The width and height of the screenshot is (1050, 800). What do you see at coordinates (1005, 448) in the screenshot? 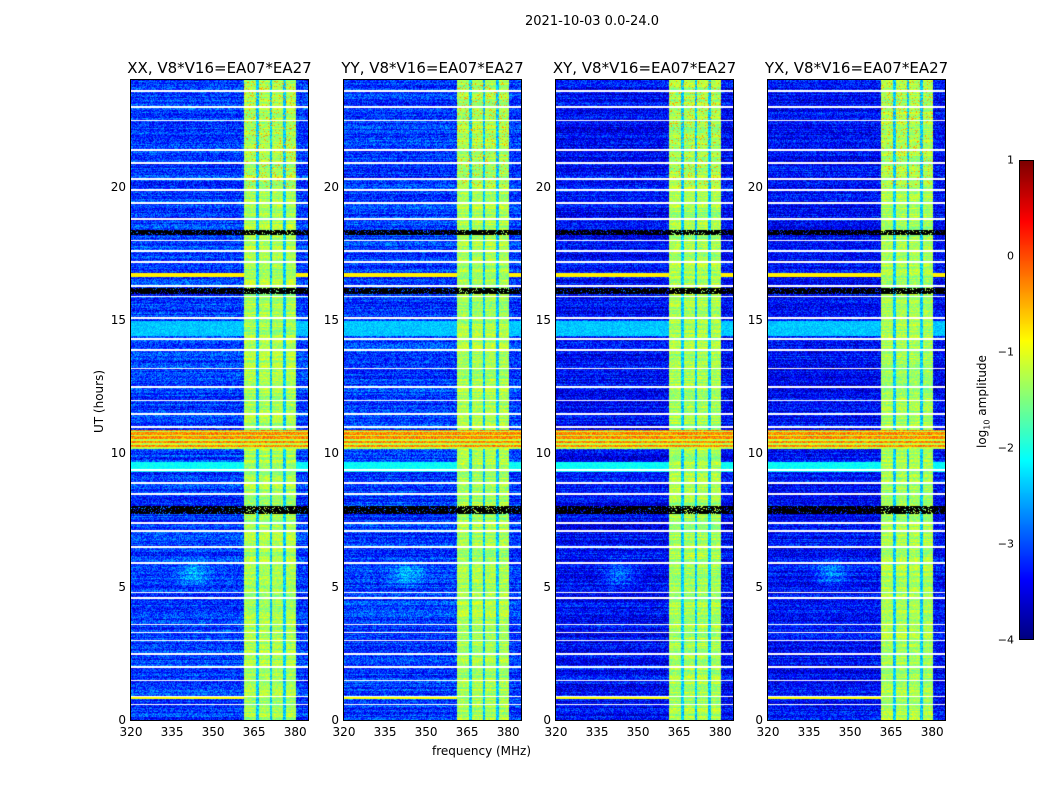
I see `colorbar-tick-label: −2` at bounding box center [1005, 448].